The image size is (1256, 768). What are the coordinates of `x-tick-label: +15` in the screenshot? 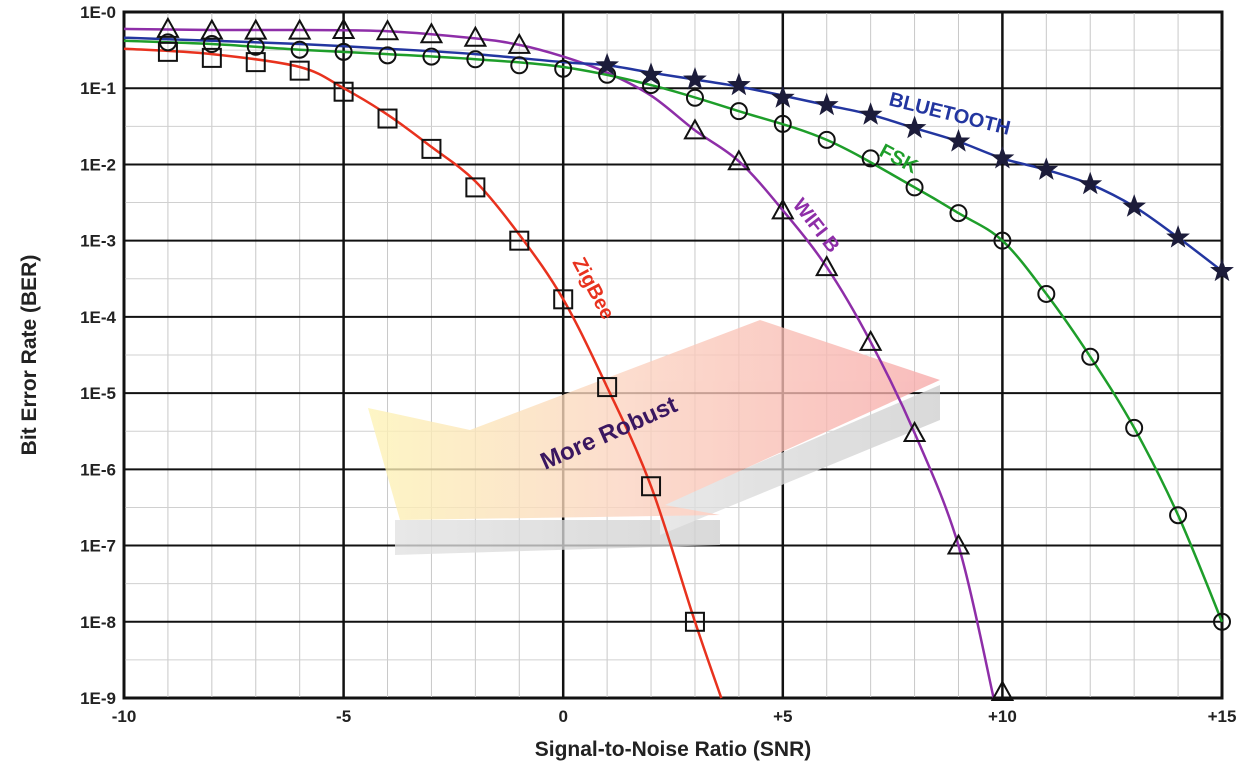 It's located at (1222, 716).